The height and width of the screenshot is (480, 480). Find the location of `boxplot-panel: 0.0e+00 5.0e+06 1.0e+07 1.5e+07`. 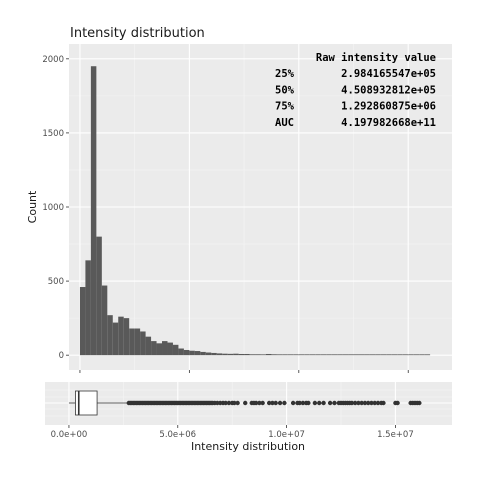

boxplot-panel: 0.0e+00 5.0e+06 1.0e+07 1.5e+07 is located at coordinates (248, 411).